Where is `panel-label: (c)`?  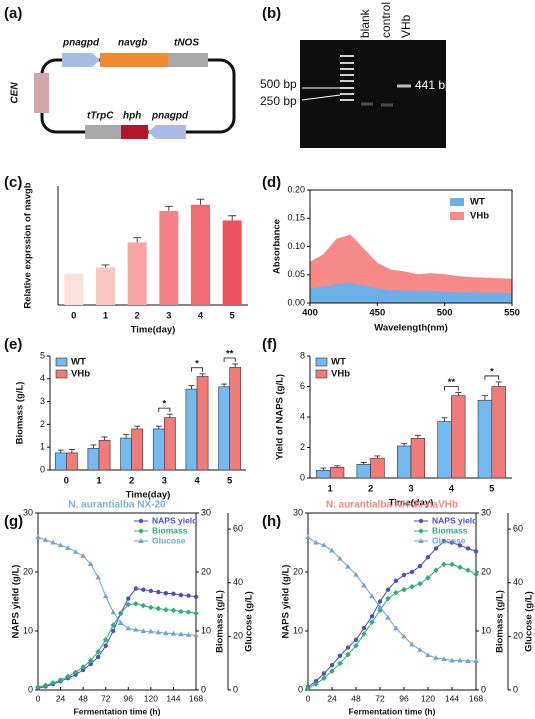 panel-label: (c) is located at coordinates (13, 182).